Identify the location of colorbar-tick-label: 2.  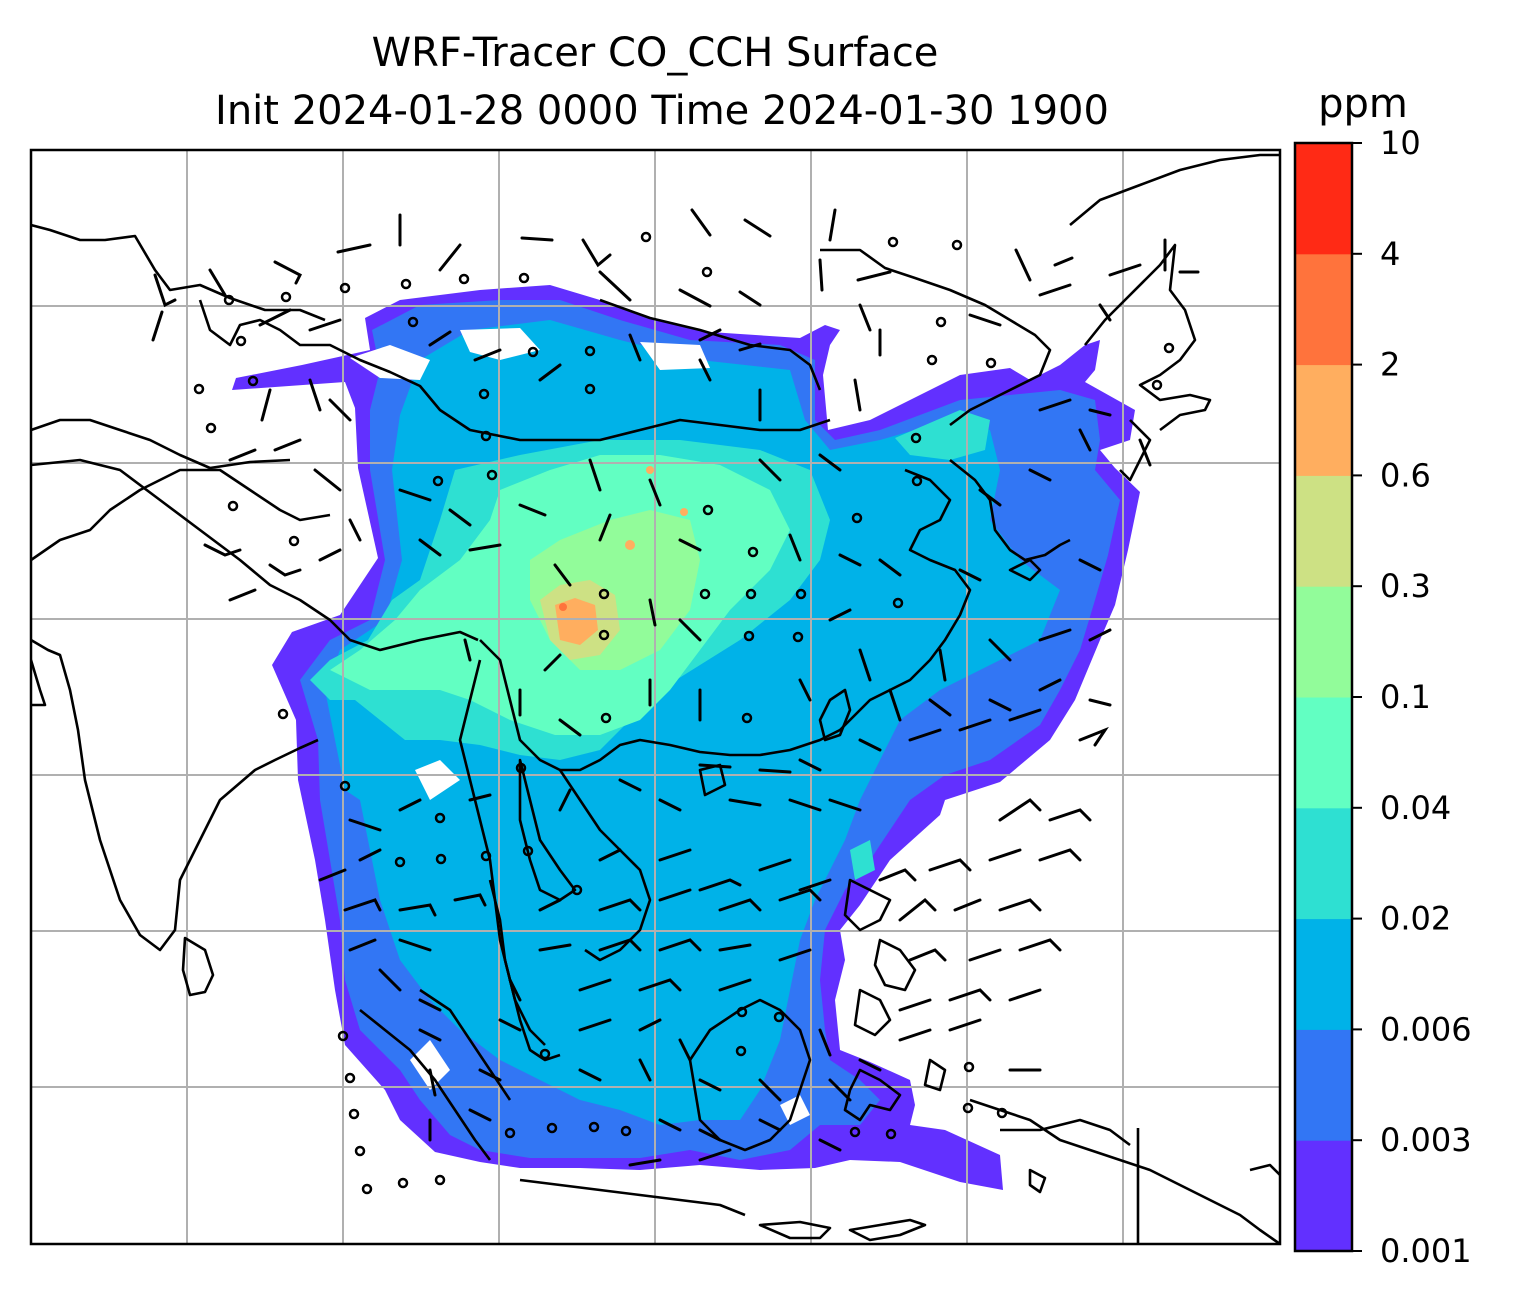
(1390, 365).